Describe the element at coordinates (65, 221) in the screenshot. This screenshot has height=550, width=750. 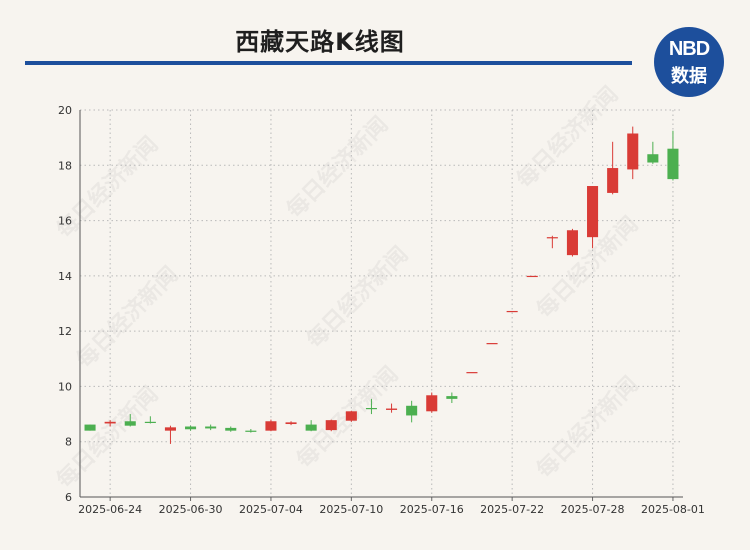
I see `y-tick-label: 16` at that location.